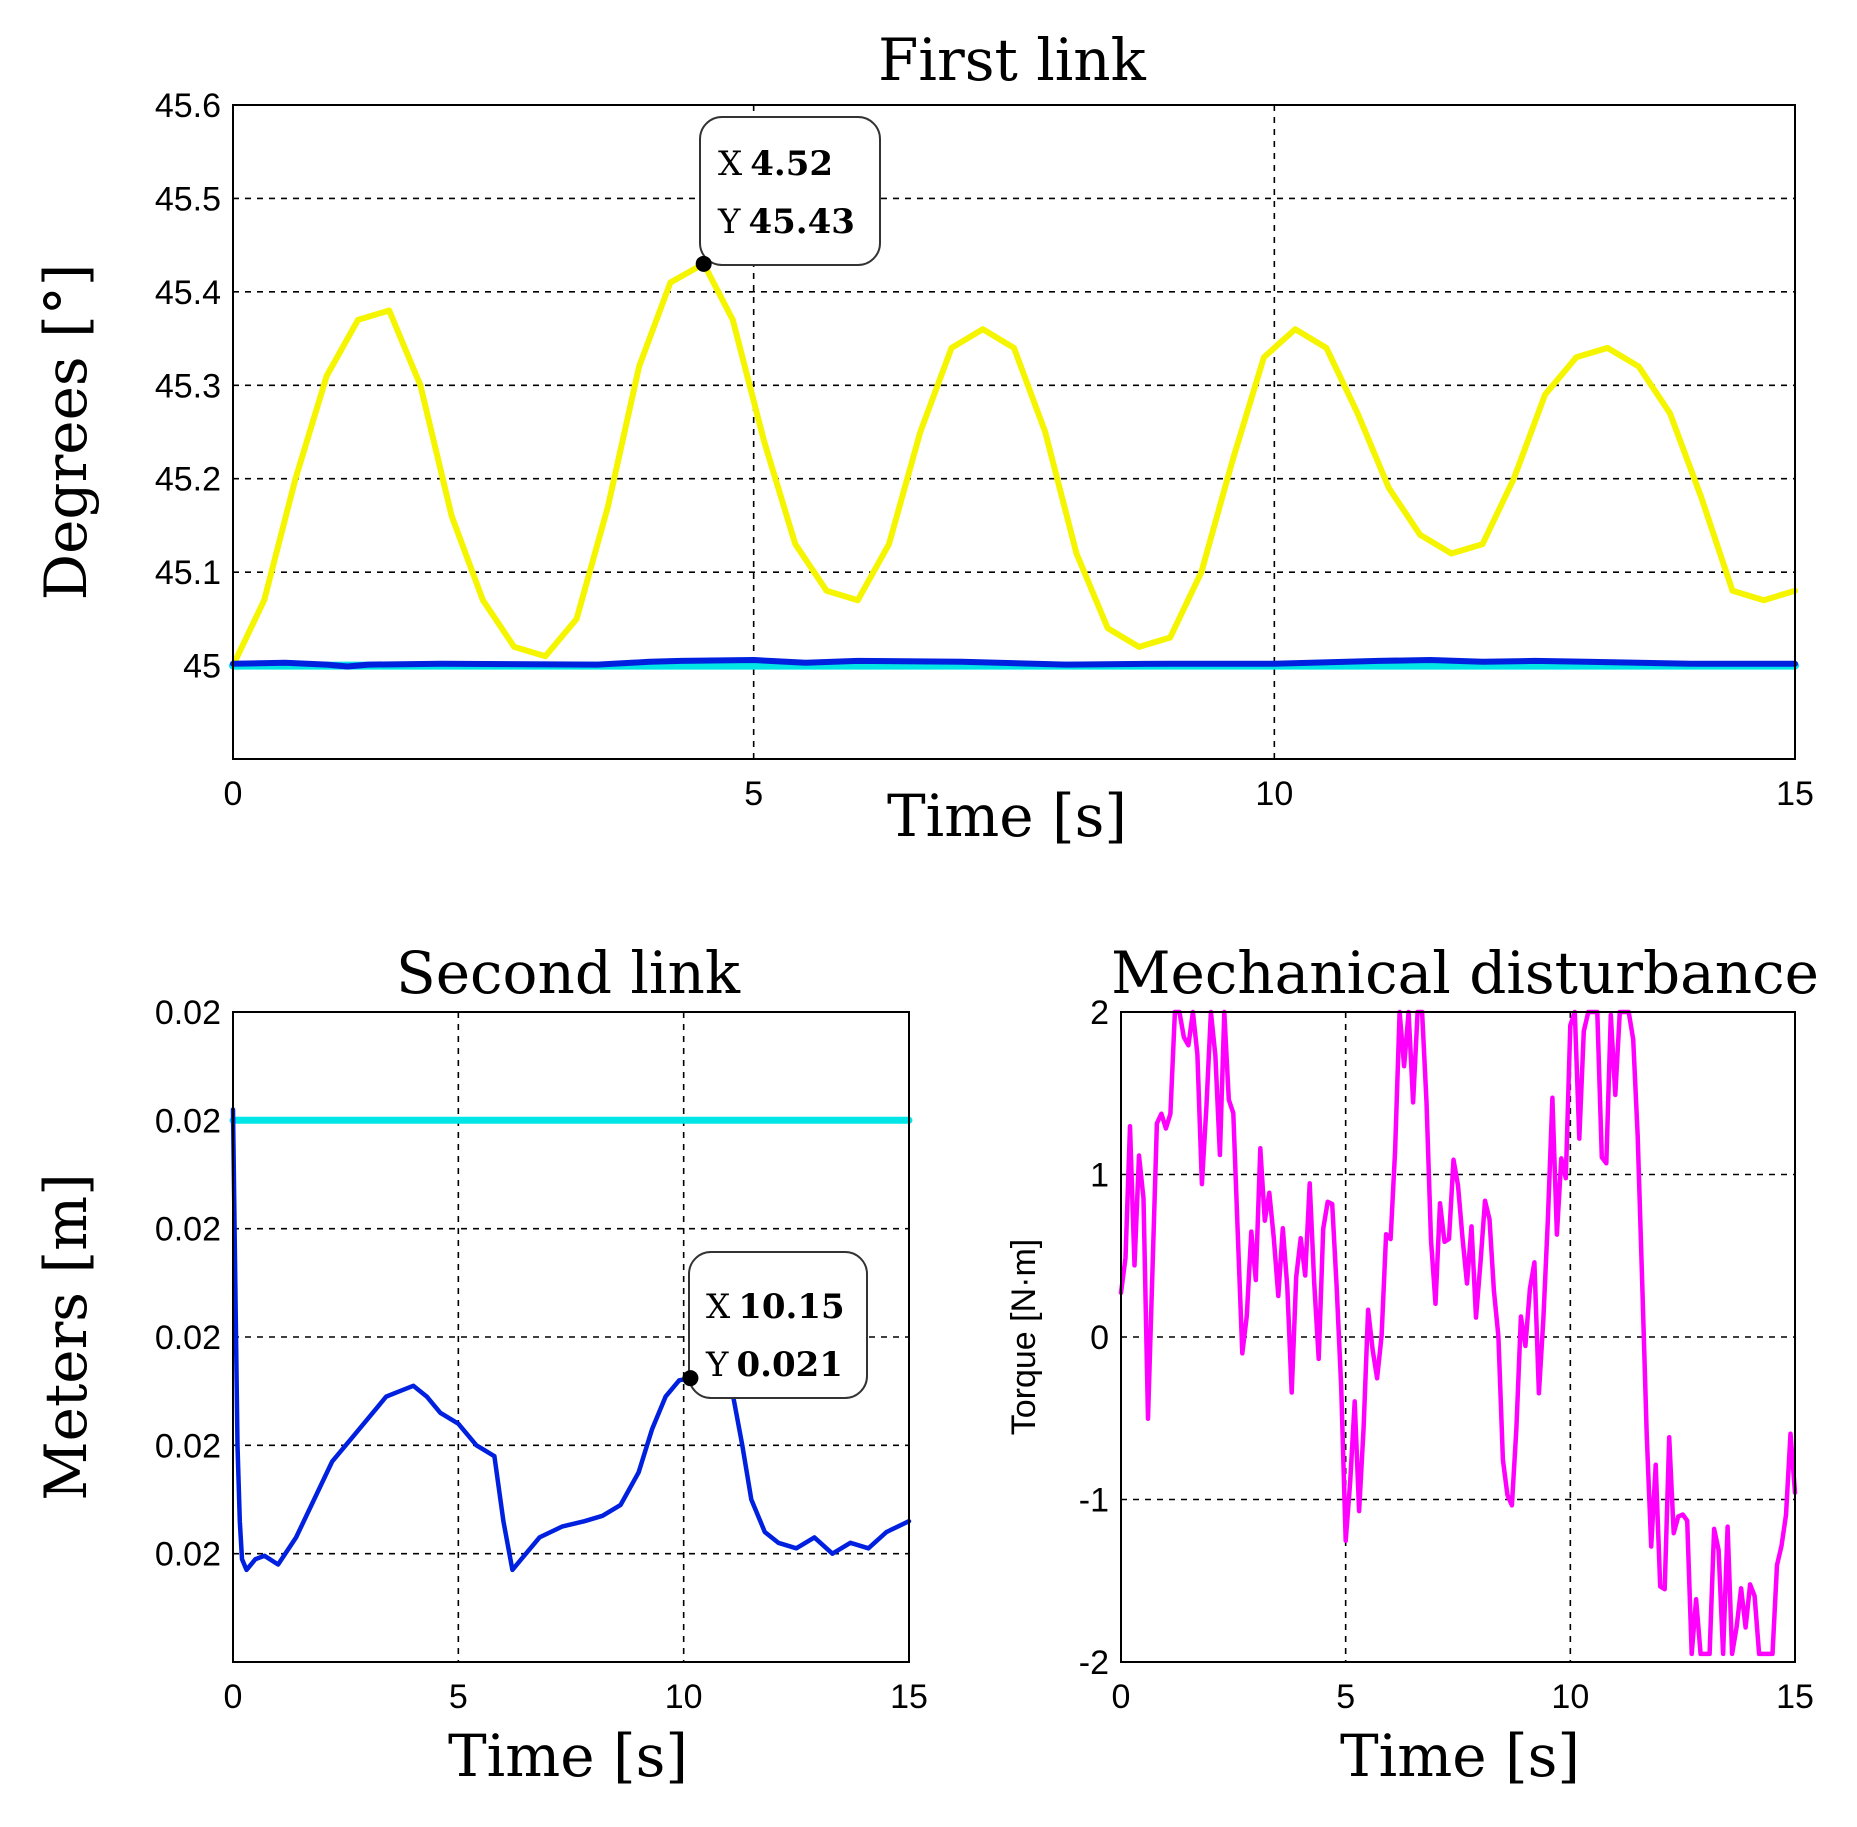 The width and height of the screenshot is (1857, 1827). Describe the element at coordinates (66, 432) in the screenshot. I see `first-link-ylabel: Degrees [°]` at that location.